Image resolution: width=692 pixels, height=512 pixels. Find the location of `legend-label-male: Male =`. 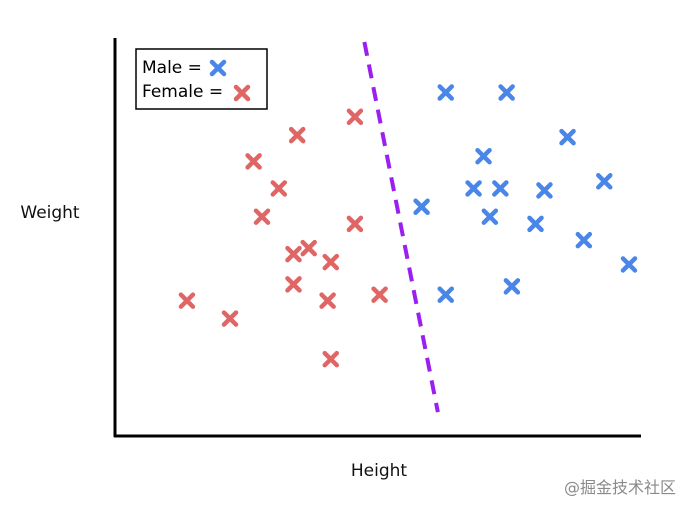

legend-label-male: Male = is located at coordinates (172, 68).